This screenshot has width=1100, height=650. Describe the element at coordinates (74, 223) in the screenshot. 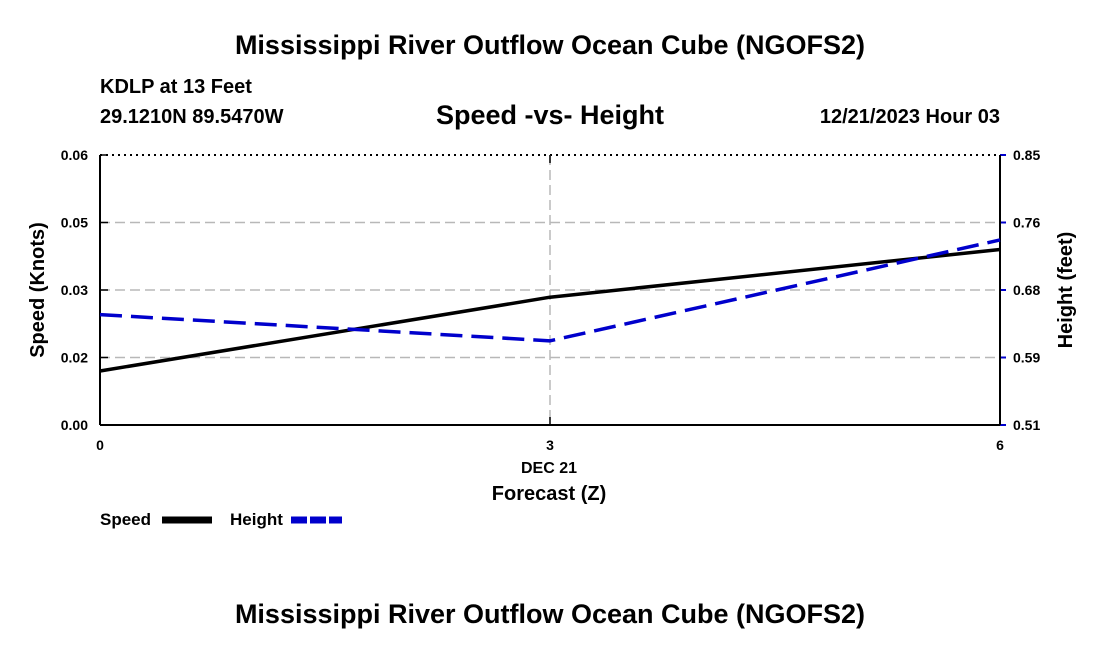

I see `left-tick-label: 0.05` at that location.